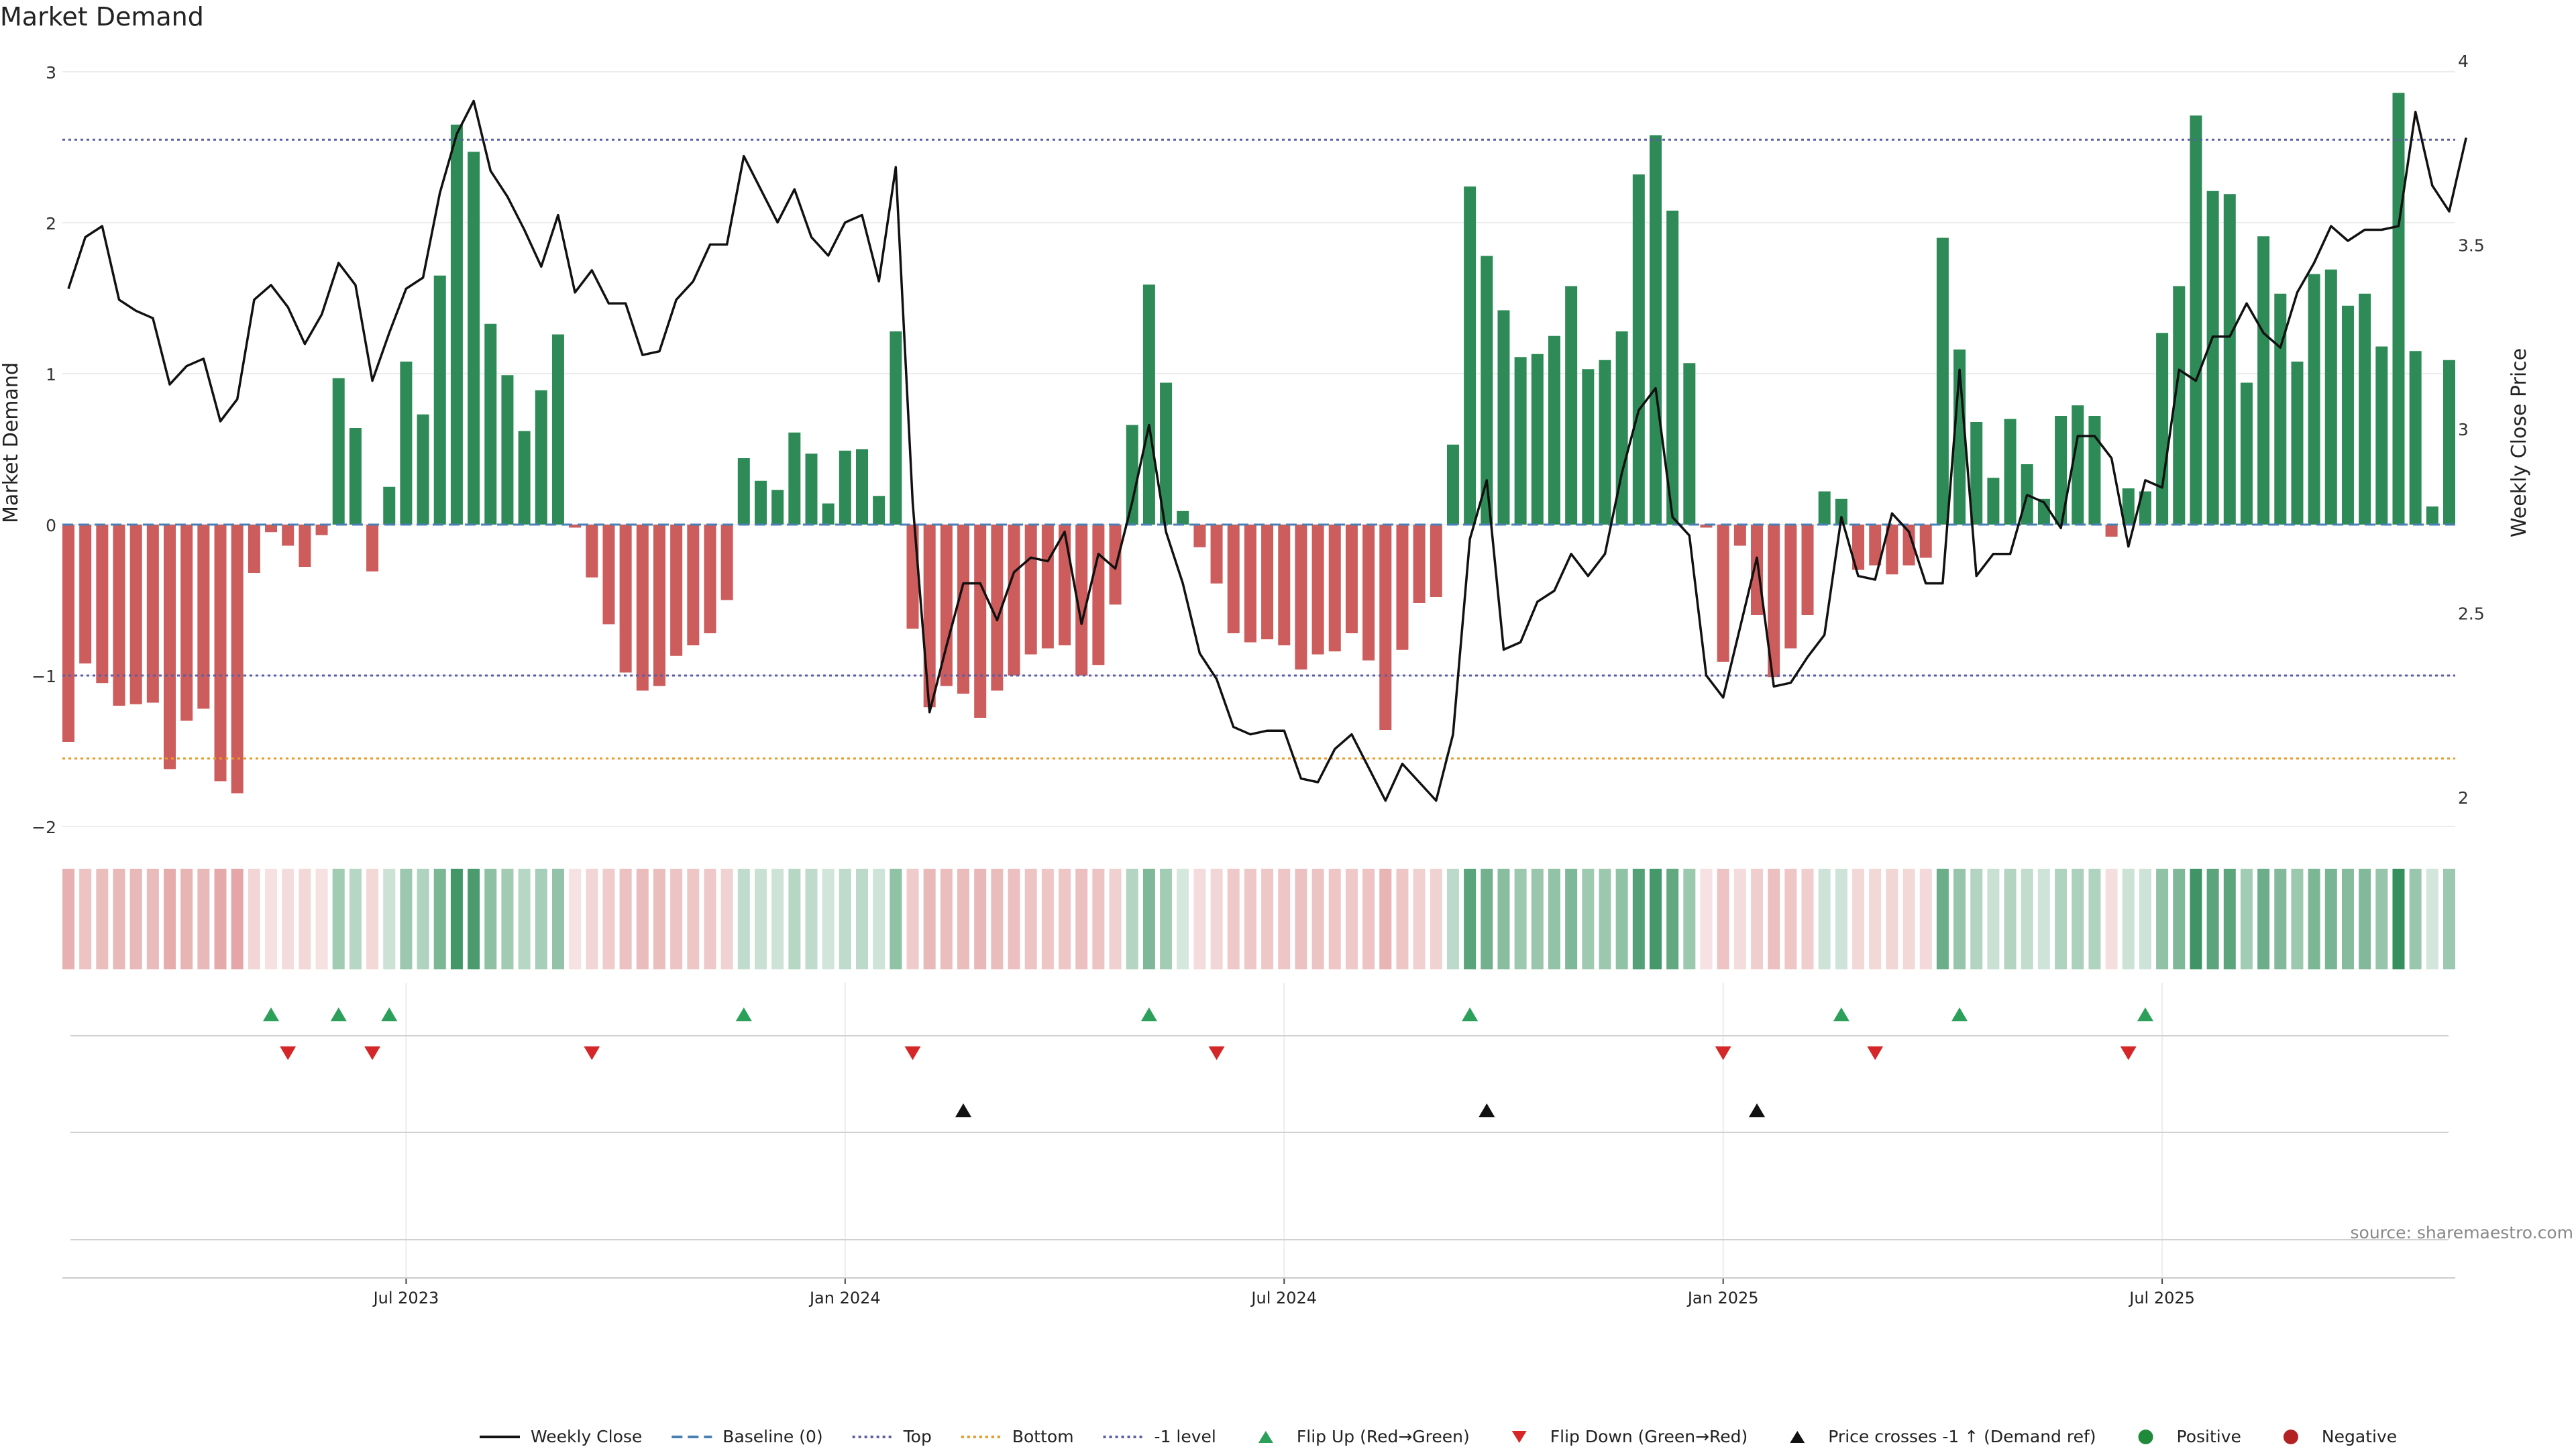 The image size is (2576, 1449). I want to click on y-tick-label-left: 0, so click(51, 525).